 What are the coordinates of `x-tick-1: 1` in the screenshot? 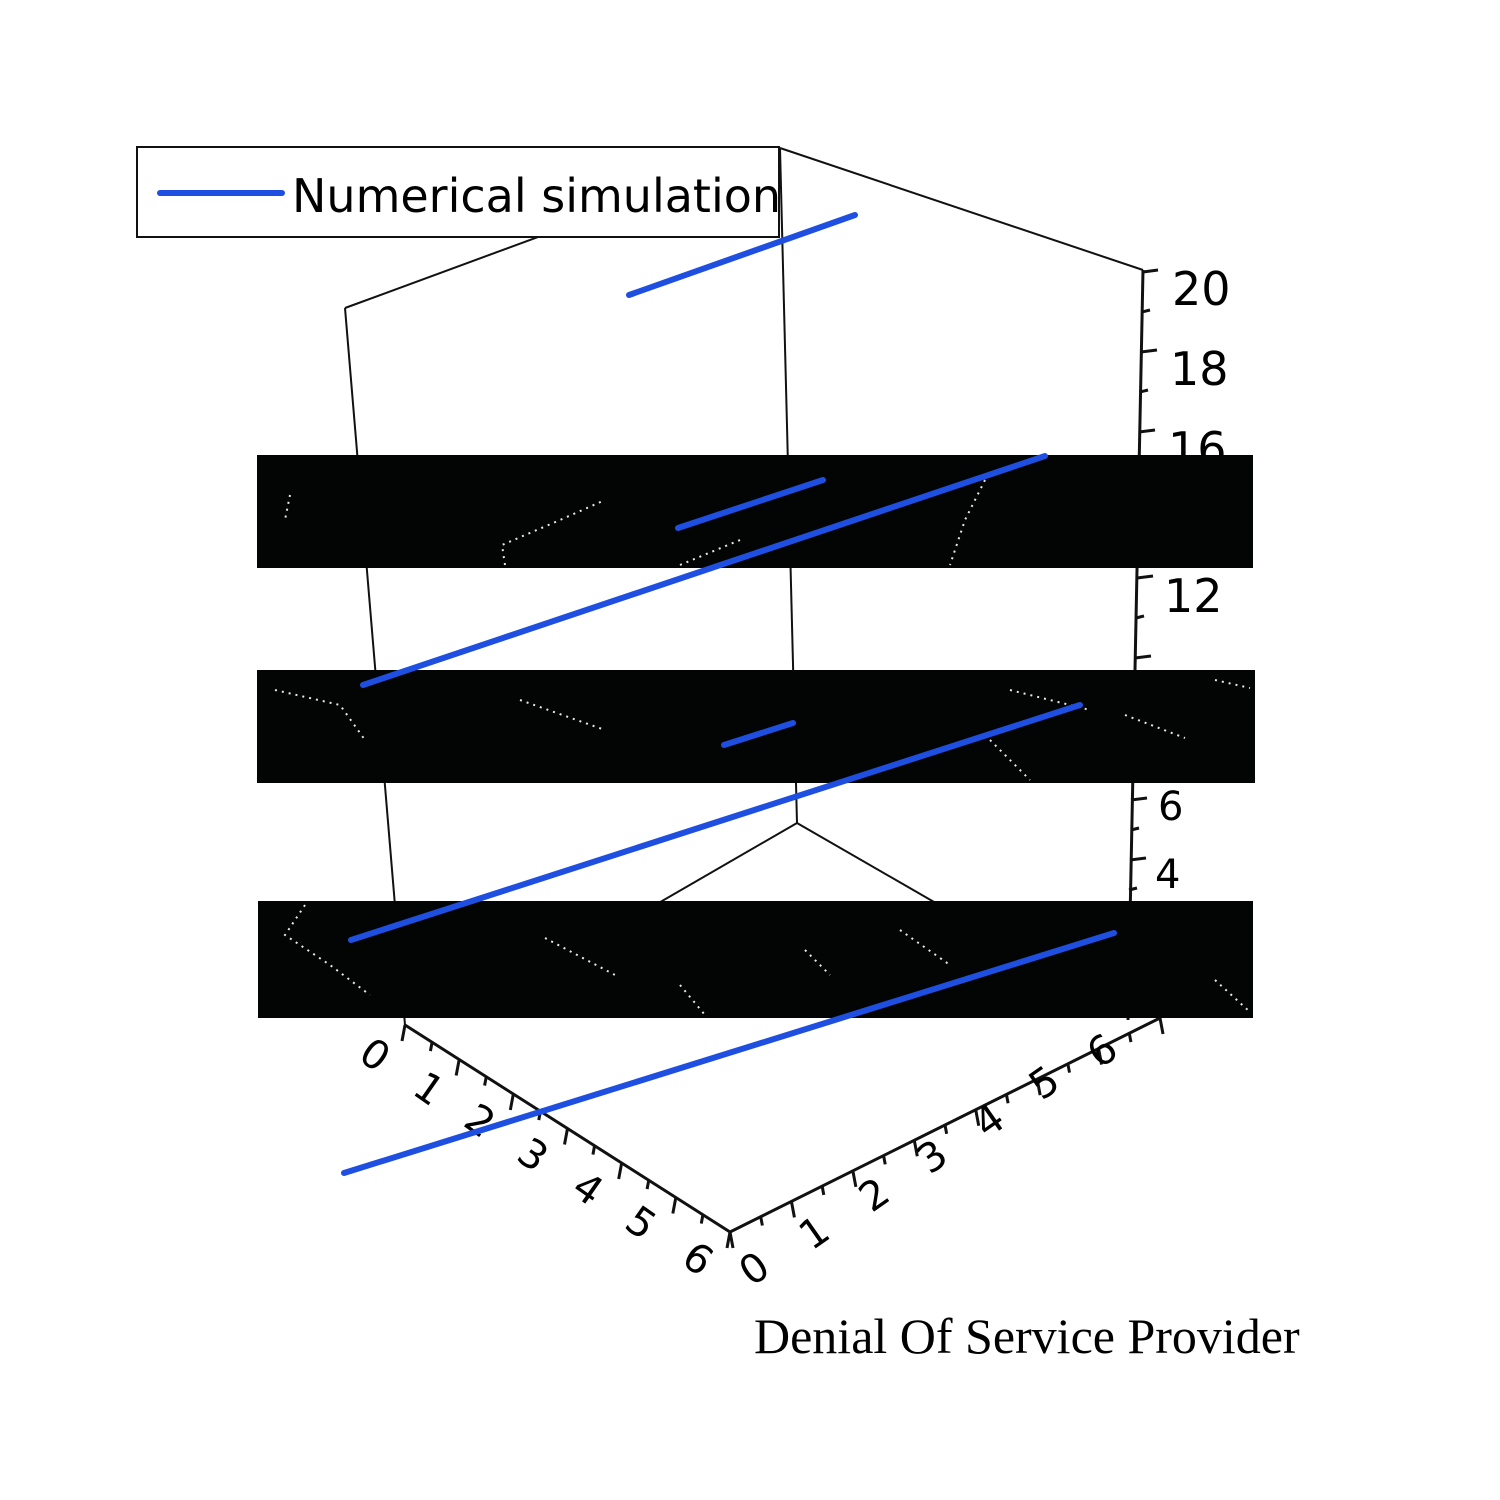 It's located at (428, 1089).